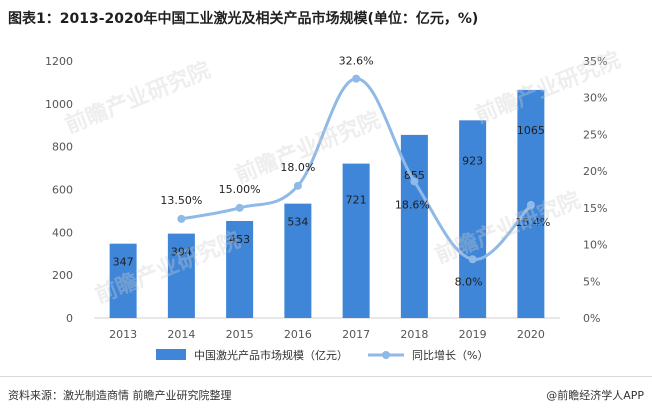  What do you see at coordinates (531, 334) in the screenshot?
I see `x-tick-label: 2020` at bounding box center [531, 334].